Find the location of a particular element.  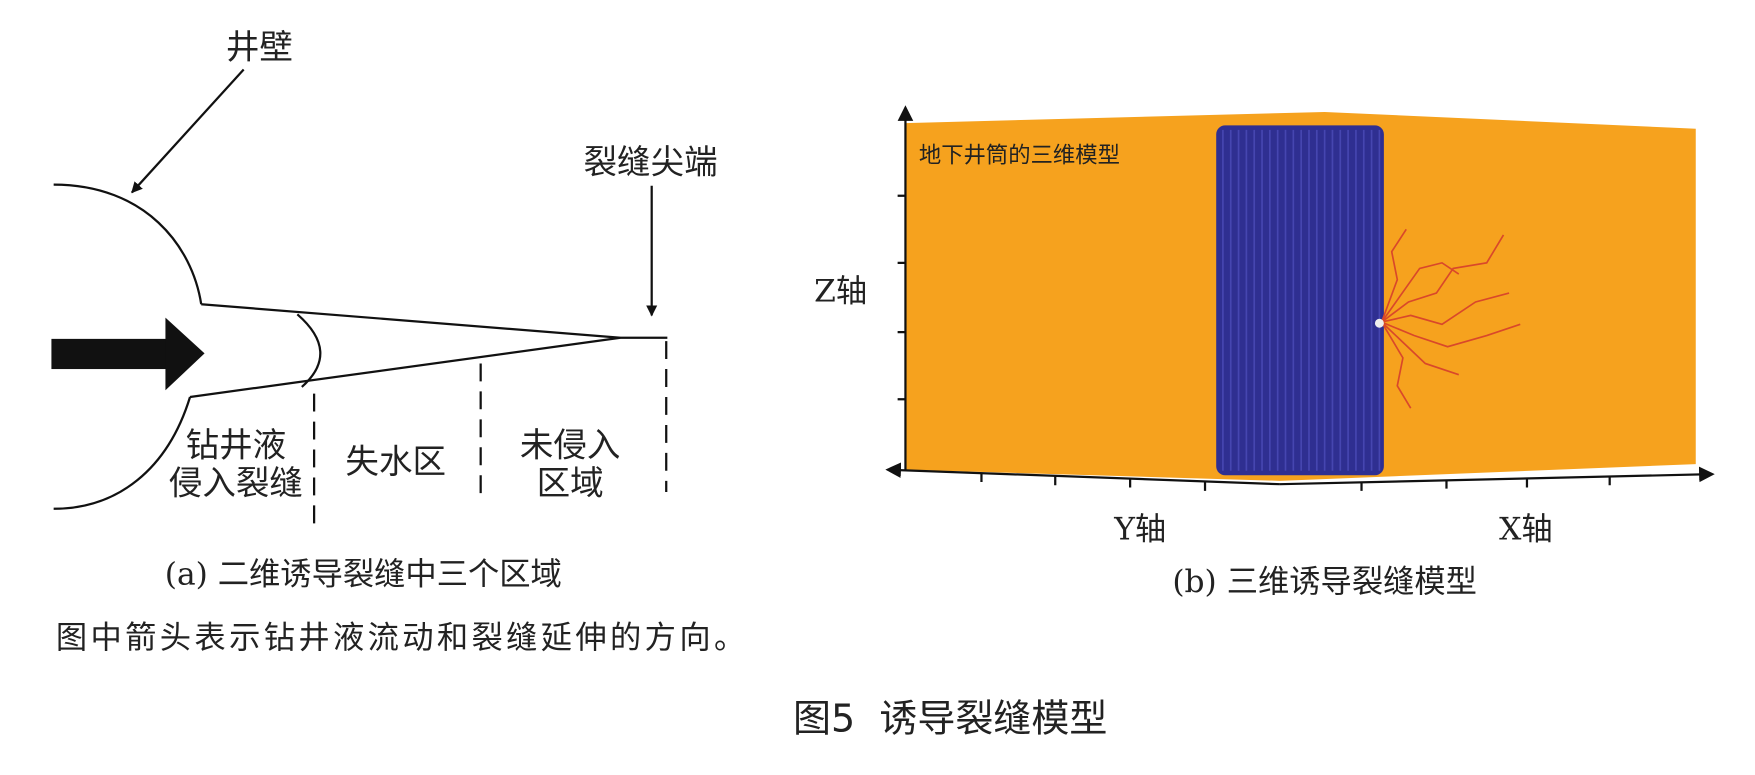

figure-caption: 图5 诱导裂缝模型 is located at coordinates (950, 719).